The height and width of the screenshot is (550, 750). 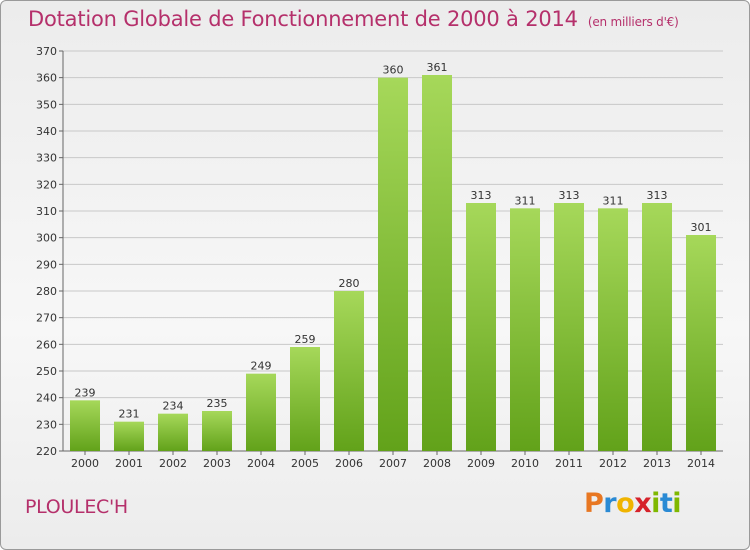 I want to click on y-tick-label: 340, so click(x=46, y=131).